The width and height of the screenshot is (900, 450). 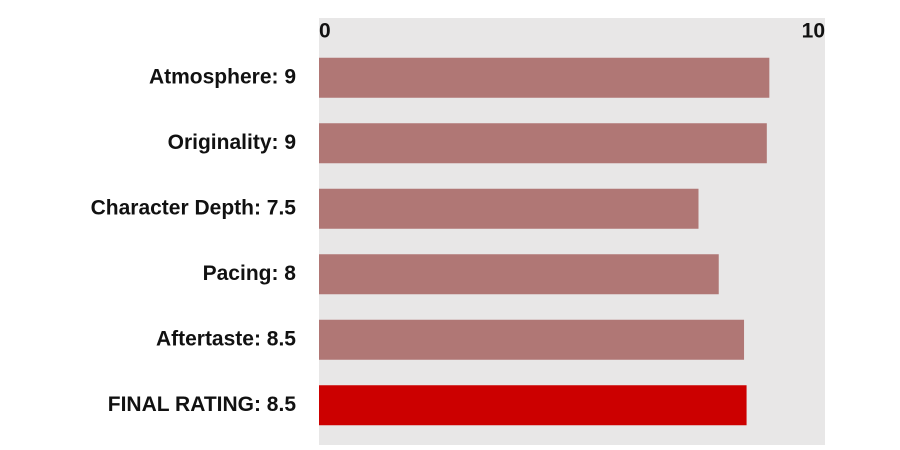 I want to click on category-label: Character Depth: 7.5, so click(x=194, y=207).